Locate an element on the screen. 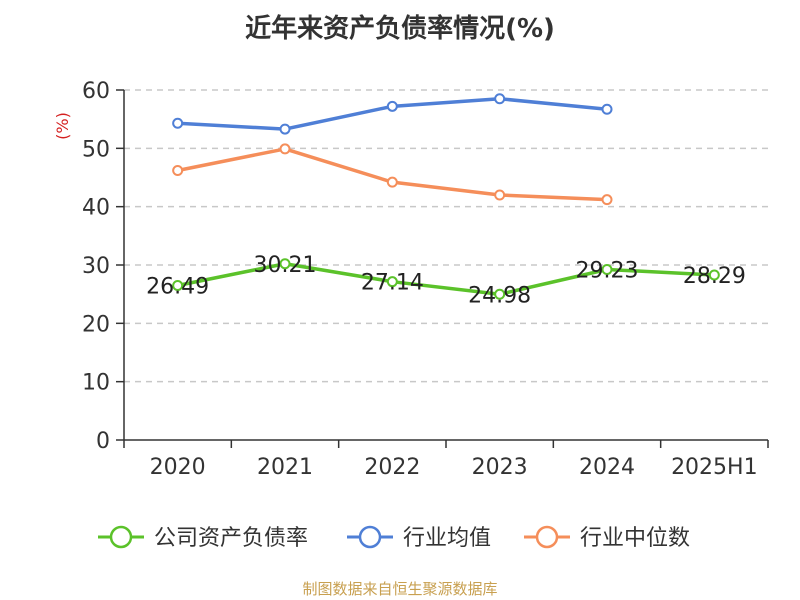 This screenshot has height=600, width=800. data-label: 26.49 is located at coordinates (177, 286).